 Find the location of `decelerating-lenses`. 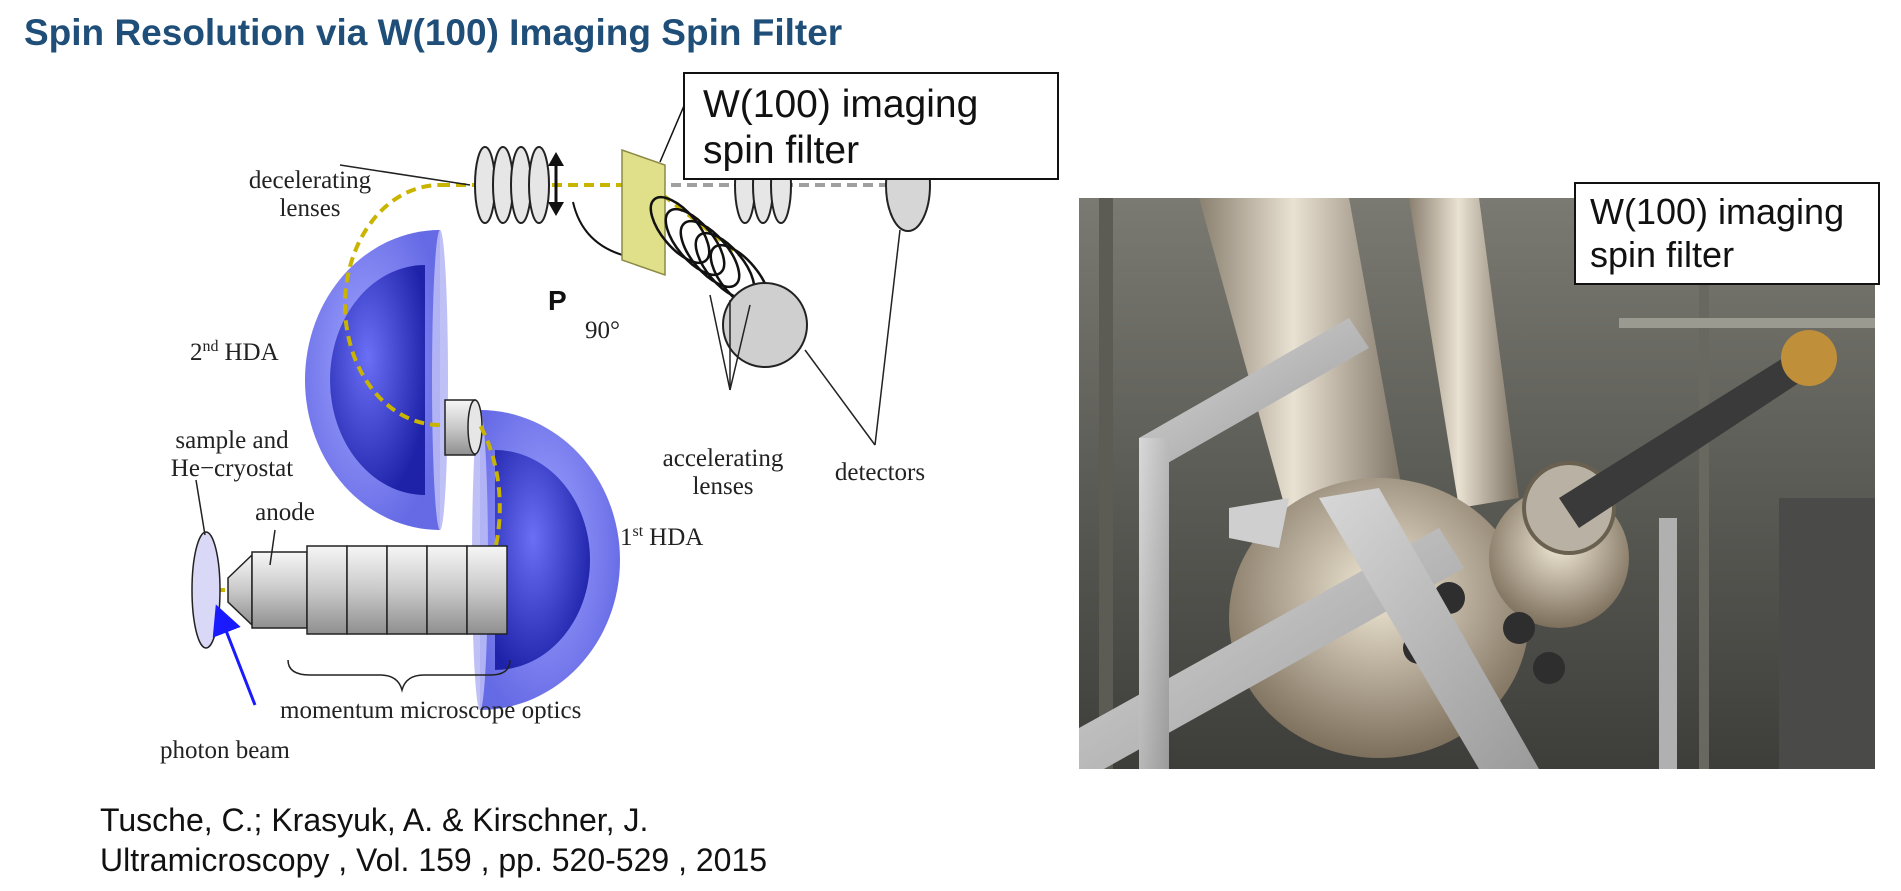

decelerating-lenses is located at coordinates (512, 185).